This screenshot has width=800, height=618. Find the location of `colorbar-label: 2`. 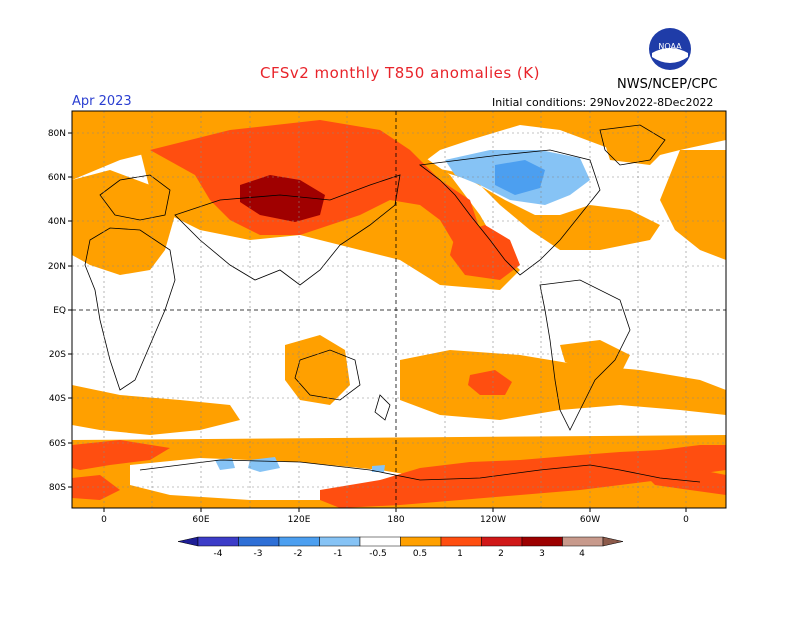

colorbar-label: 2 is located at coordinates (501, 554).